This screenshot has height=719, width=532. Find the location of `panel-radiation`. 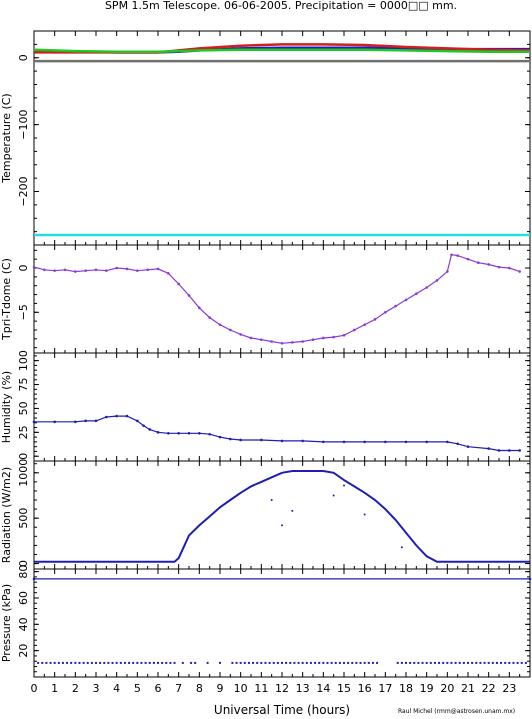

panel-radiation is located at coordinates (282, 515).